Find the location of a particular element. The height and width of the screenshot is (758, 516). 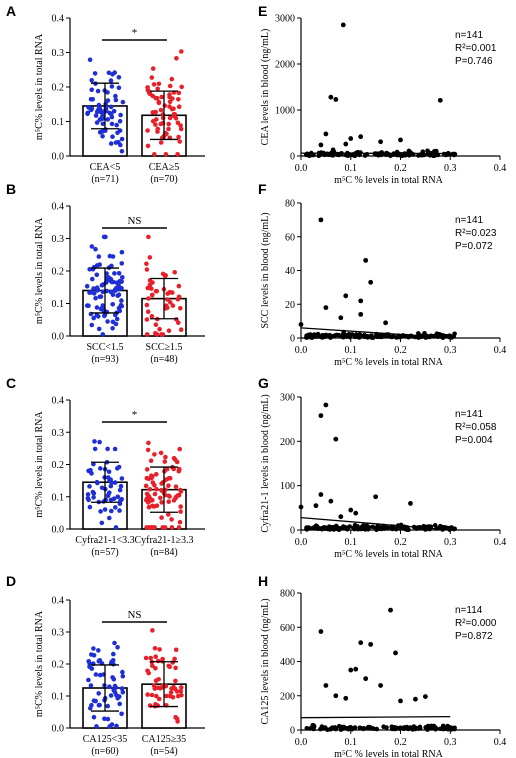

panel-A-category-label: CEA≥5 is located at coordinates (164, 167).